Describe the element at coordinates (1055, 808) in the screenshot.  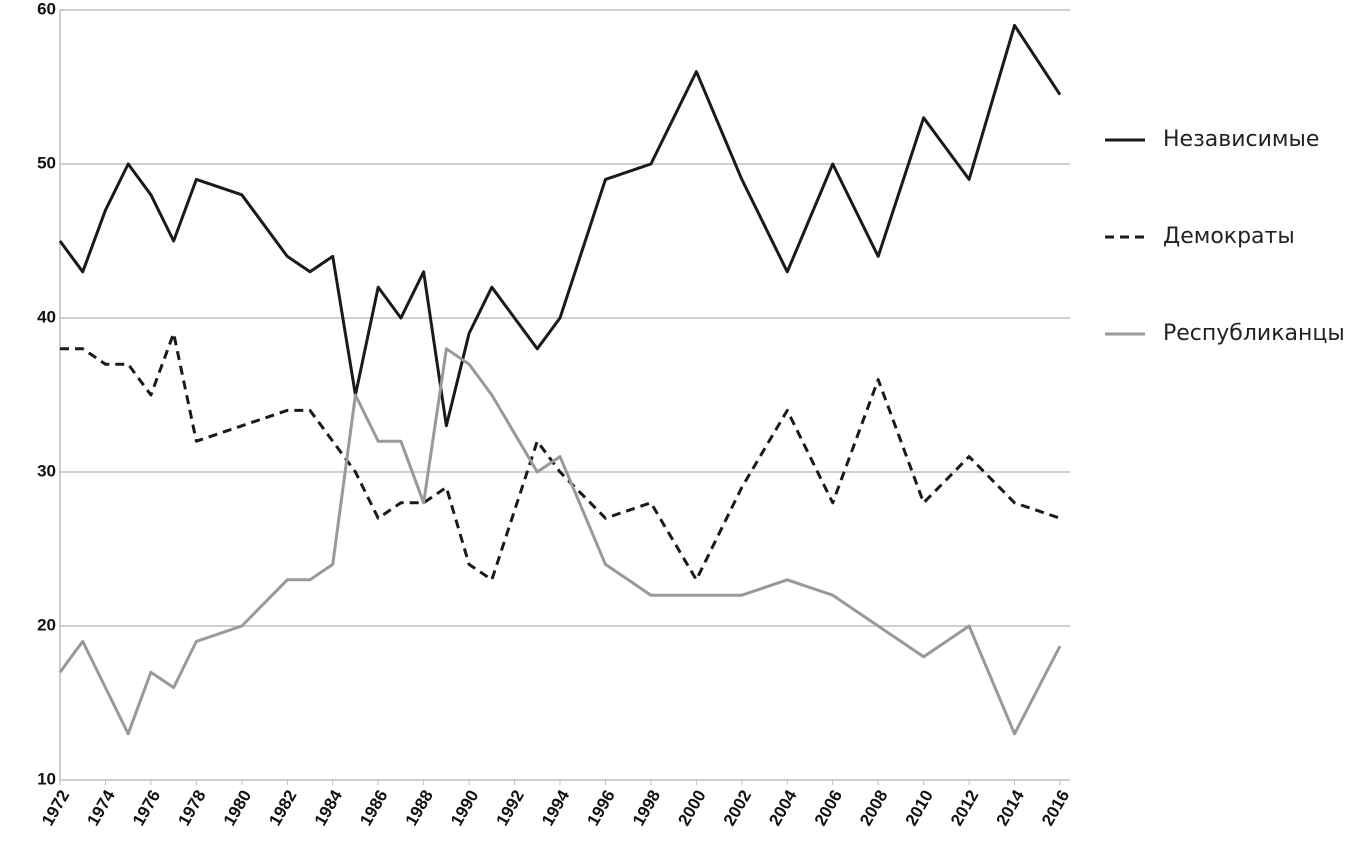
I see `x-tick-label: 2016` at that location.